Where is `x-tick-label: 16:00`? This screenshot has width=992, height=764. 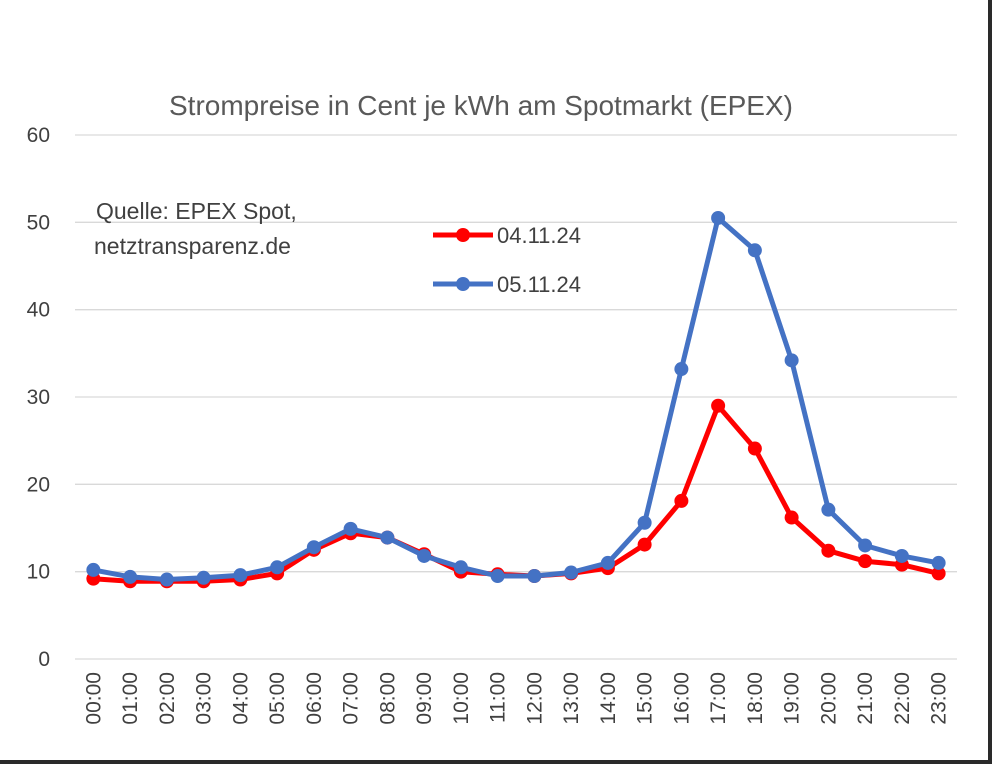
x-tick-label: 16:00 is located at coordinates (681, 698).